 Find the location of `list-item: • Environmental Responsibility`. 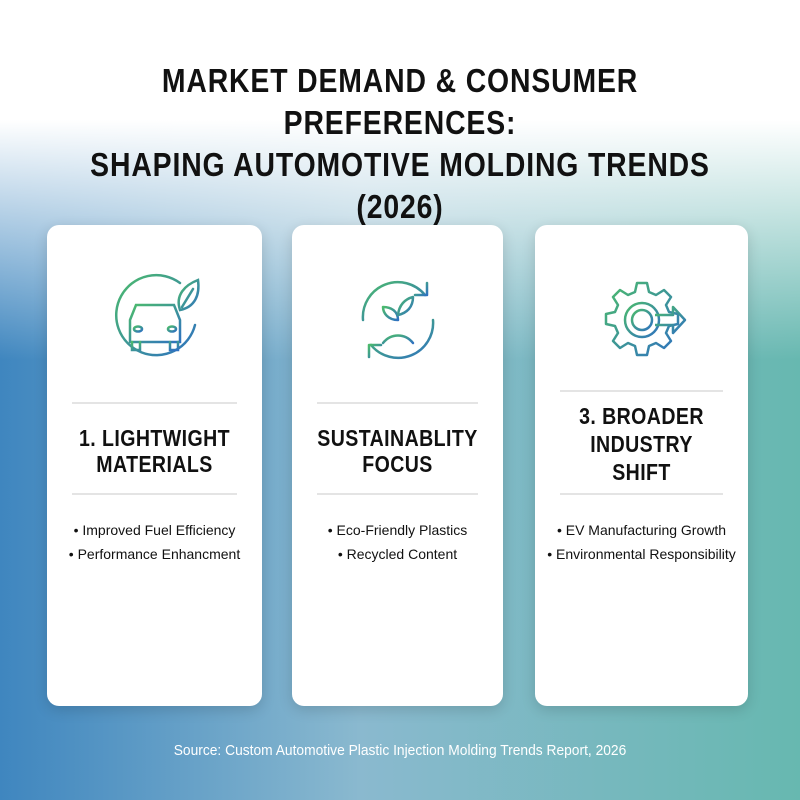

list-item: • Environmental Responsibility is located at coordinates (641, 554).